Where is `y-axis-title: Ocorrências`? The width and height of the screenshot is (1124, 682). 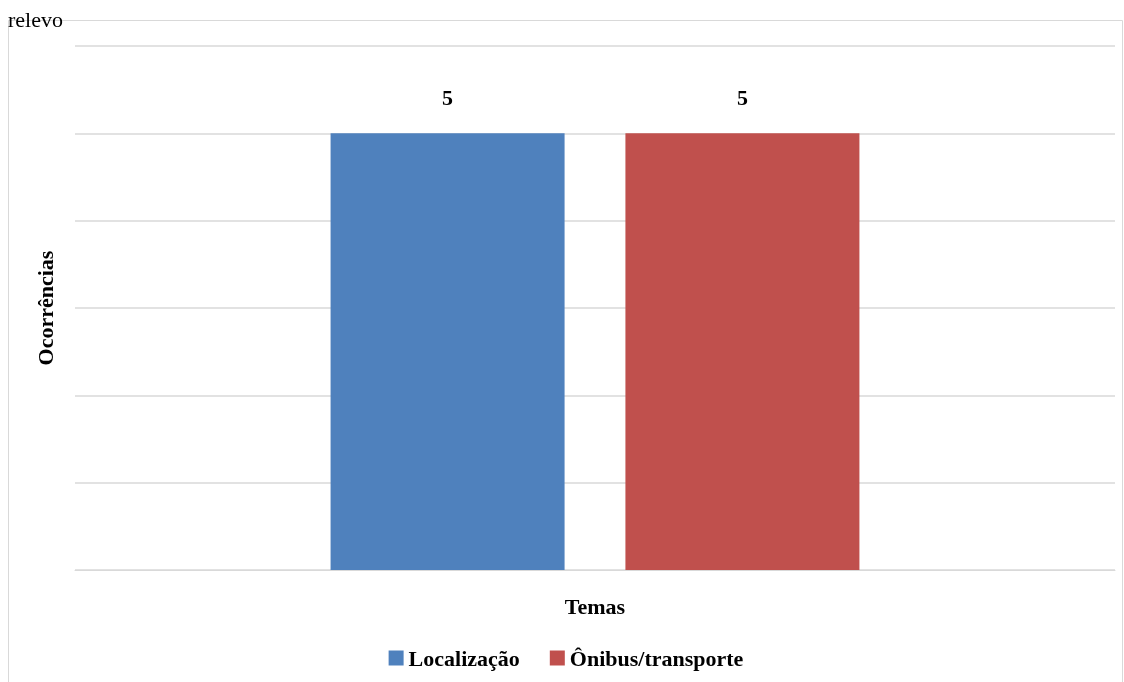 y-axis-title: Ocorrências is located at coordinates (45, 308).